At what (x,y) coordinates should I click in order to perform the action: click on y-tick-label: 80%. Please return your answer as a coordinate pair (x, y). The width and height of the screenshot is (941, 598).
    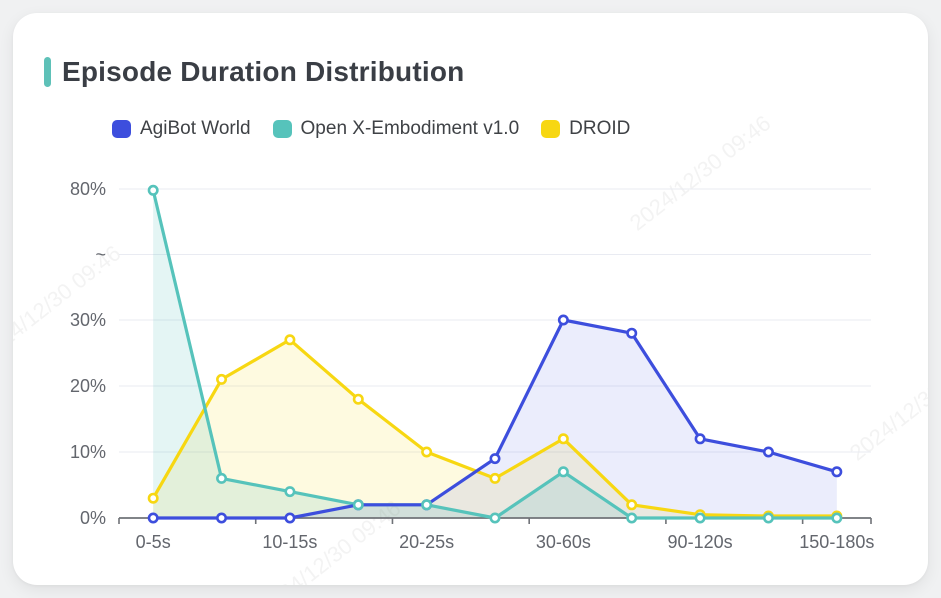
    Looking at the image, I should click on (88, 189).